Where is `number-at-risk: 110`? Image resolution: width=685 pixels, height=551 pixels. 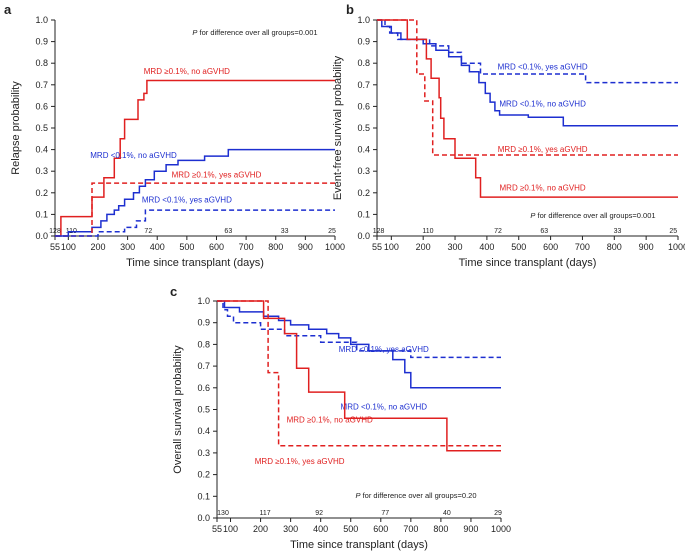 number-at-risk: 110 is located at coordinates (427, 231).